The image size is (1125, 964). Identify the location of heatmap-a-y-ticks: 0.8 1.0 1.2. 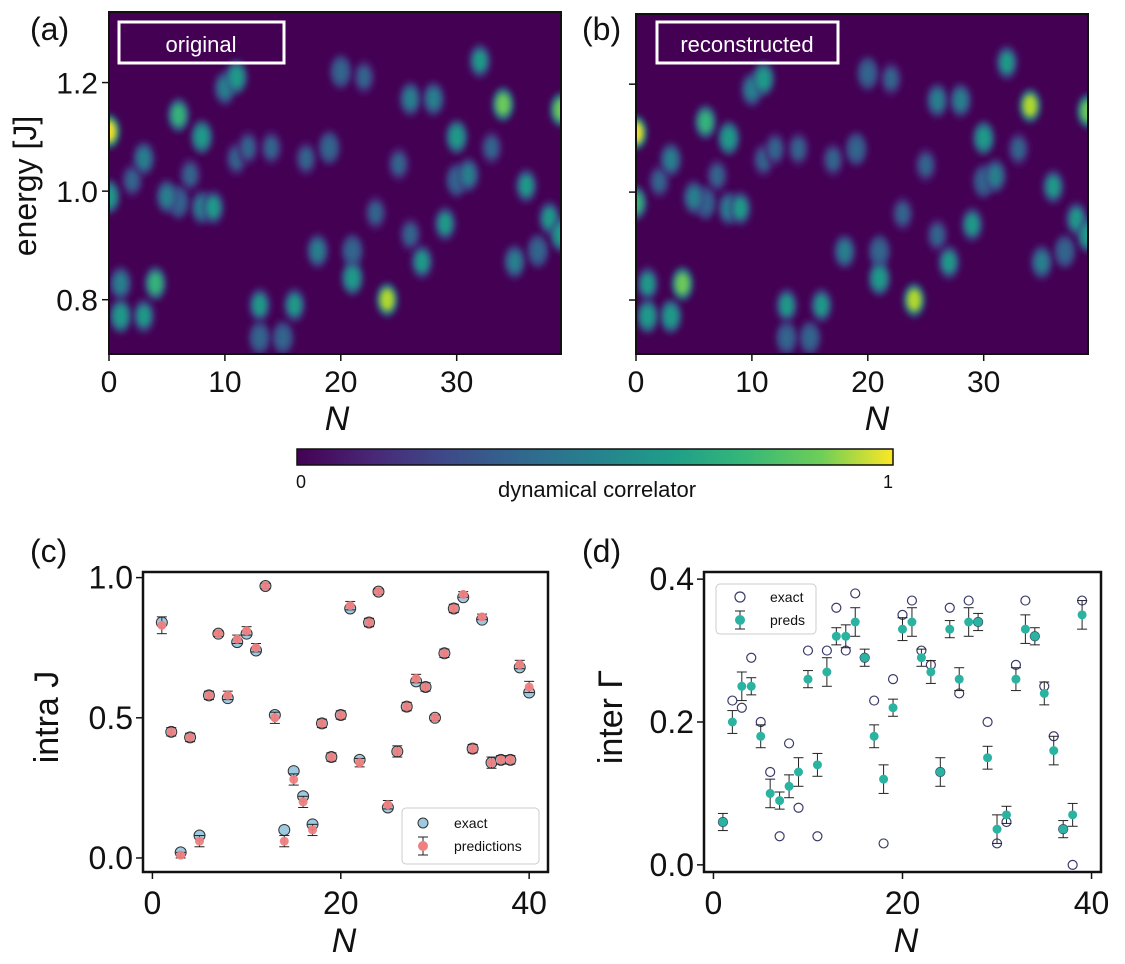
(82, 193).